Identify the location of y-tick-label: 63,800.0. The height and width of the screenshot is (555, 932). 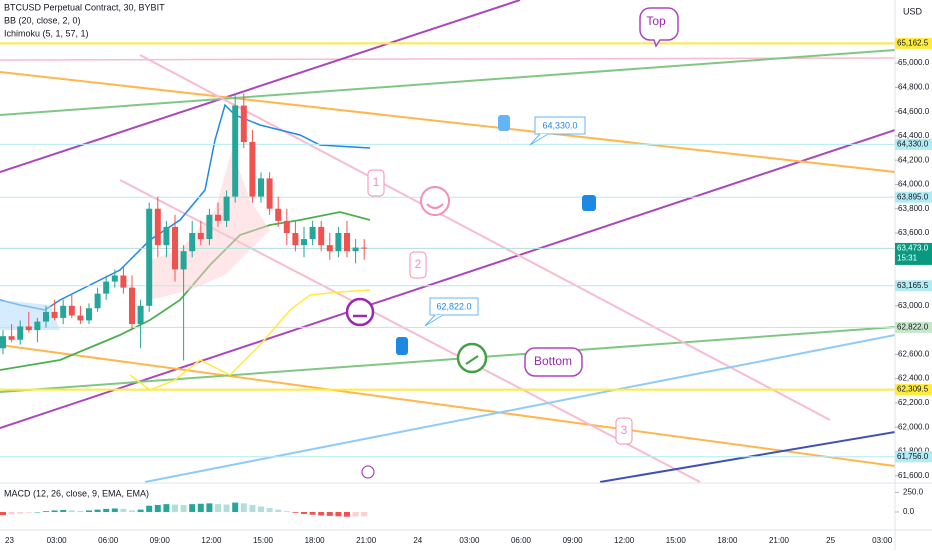
(914, 208).